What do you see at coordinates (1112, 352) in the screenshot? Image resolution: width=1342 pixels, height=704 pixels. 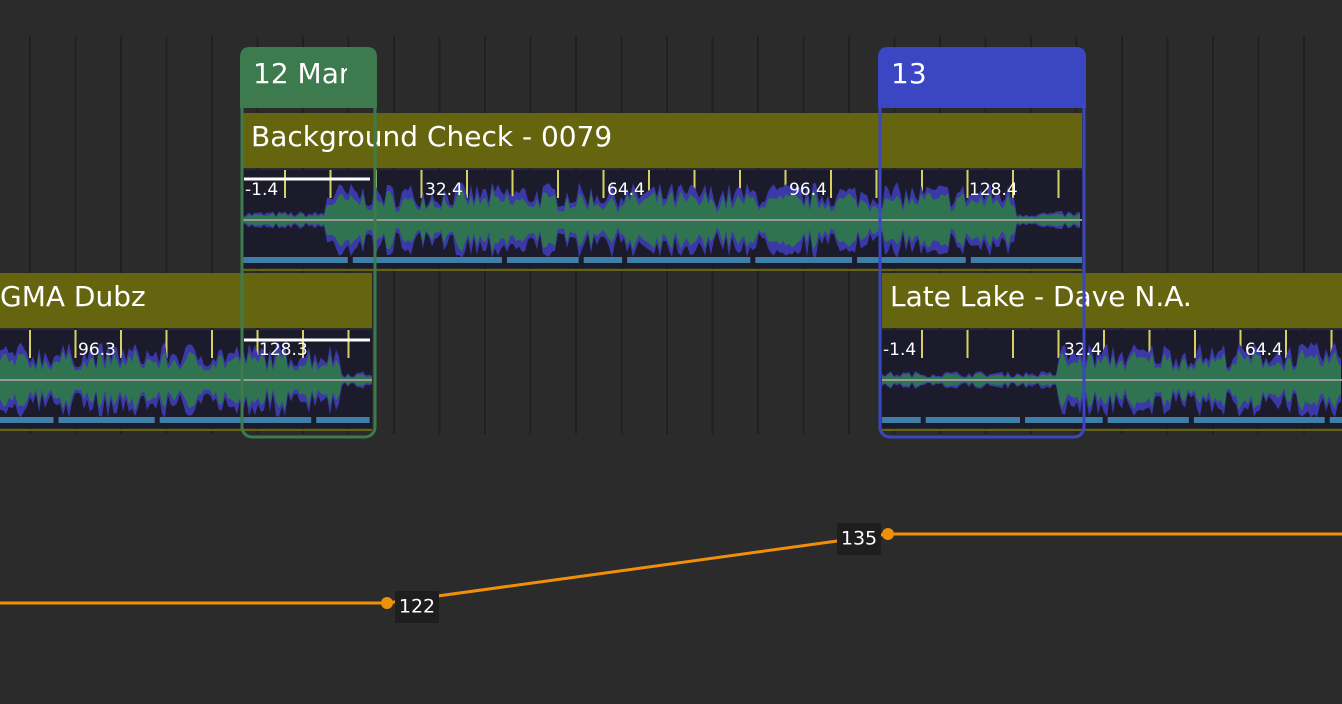 I see `track: Late Lake - Dave N.A.-1.4 32.4 64.4` at bounding box center [1112, 352].